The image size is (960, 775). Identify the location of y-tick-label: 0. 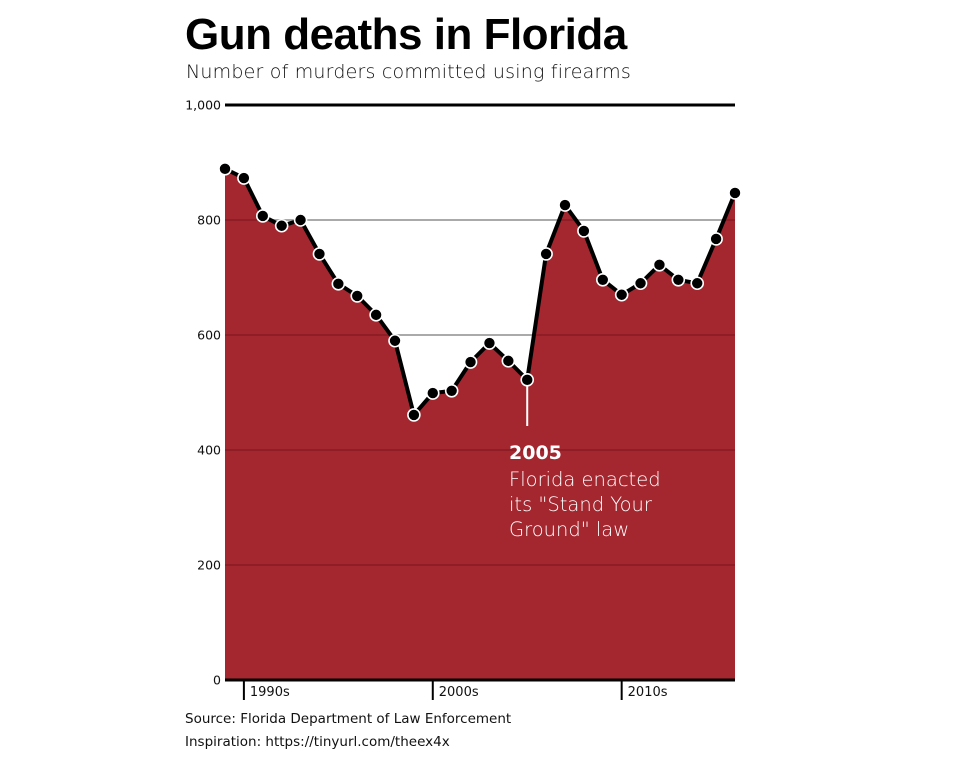
(217, 680).